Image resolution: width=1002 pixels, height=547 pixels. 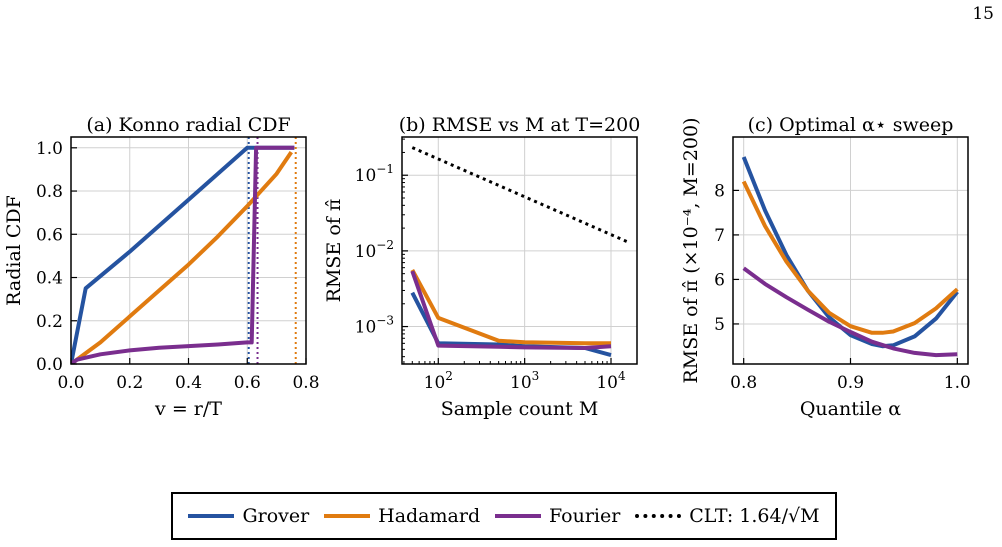 I want to click on panel-alpha-ytick-label: 7, so click(x=719, y=236).